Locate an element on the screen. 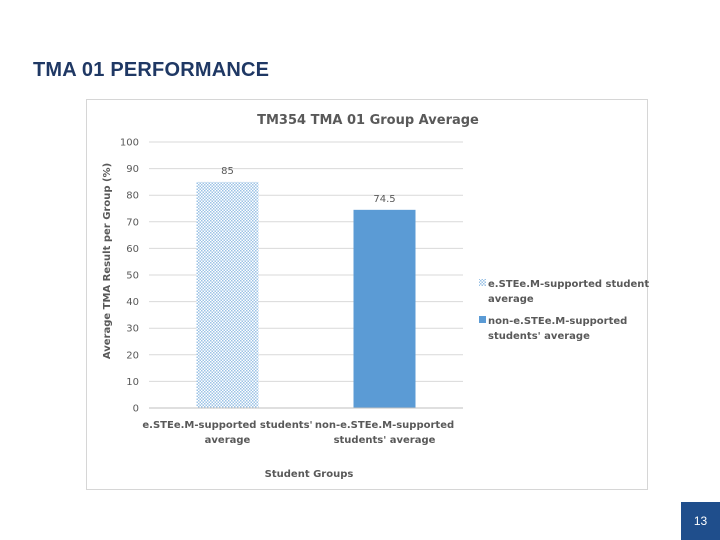 The width and height of the screenshot is (720, 540). x-tick-label: non-e.STEe.M-supported is located at coordinates (384, 425).